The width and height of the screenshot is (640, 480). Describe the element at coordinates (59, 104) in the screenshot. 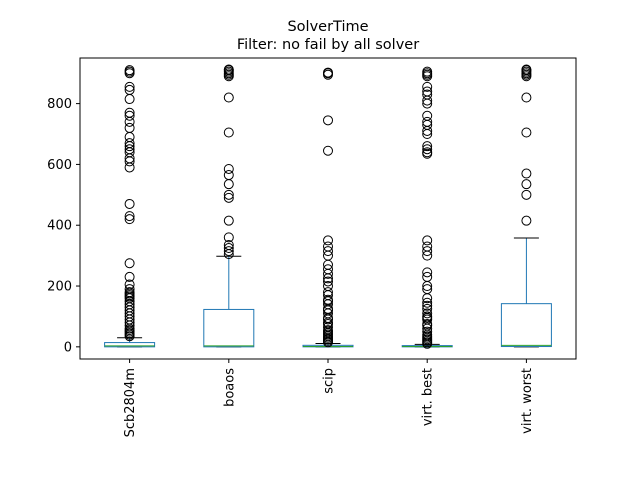

I see `y-tick-label: 800` at that location.